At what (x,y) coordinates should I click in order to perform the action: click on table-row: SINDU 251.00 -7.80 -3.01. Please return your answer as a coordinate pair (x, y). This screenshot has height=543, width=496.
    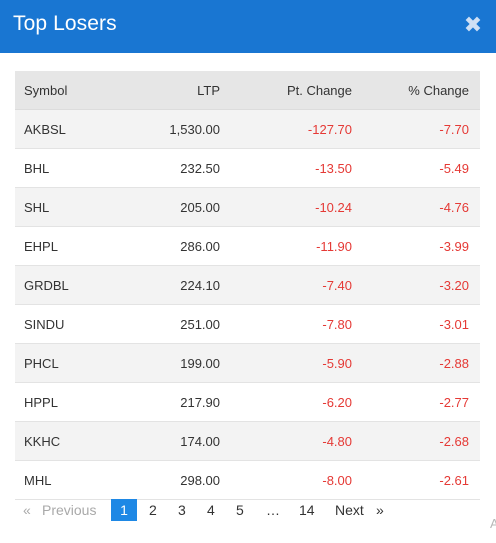
    Looking at the image, I should click on (247, 324).